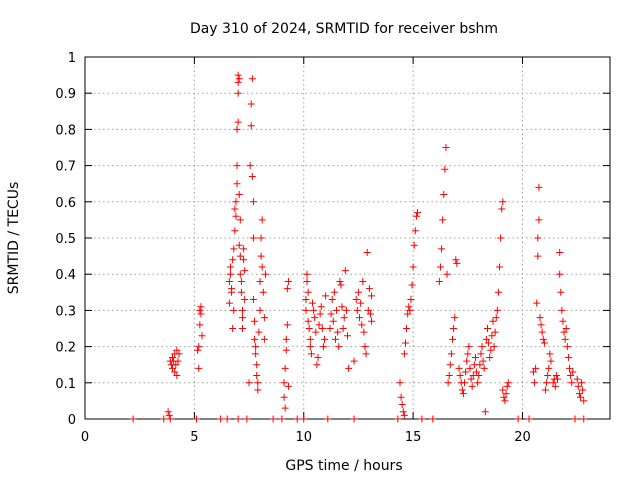 This screenshot has height=480, width=640. Describe the element at coordinates (65, 384) in the screenshot. I see `y-tick-label: 0.1` at that location.